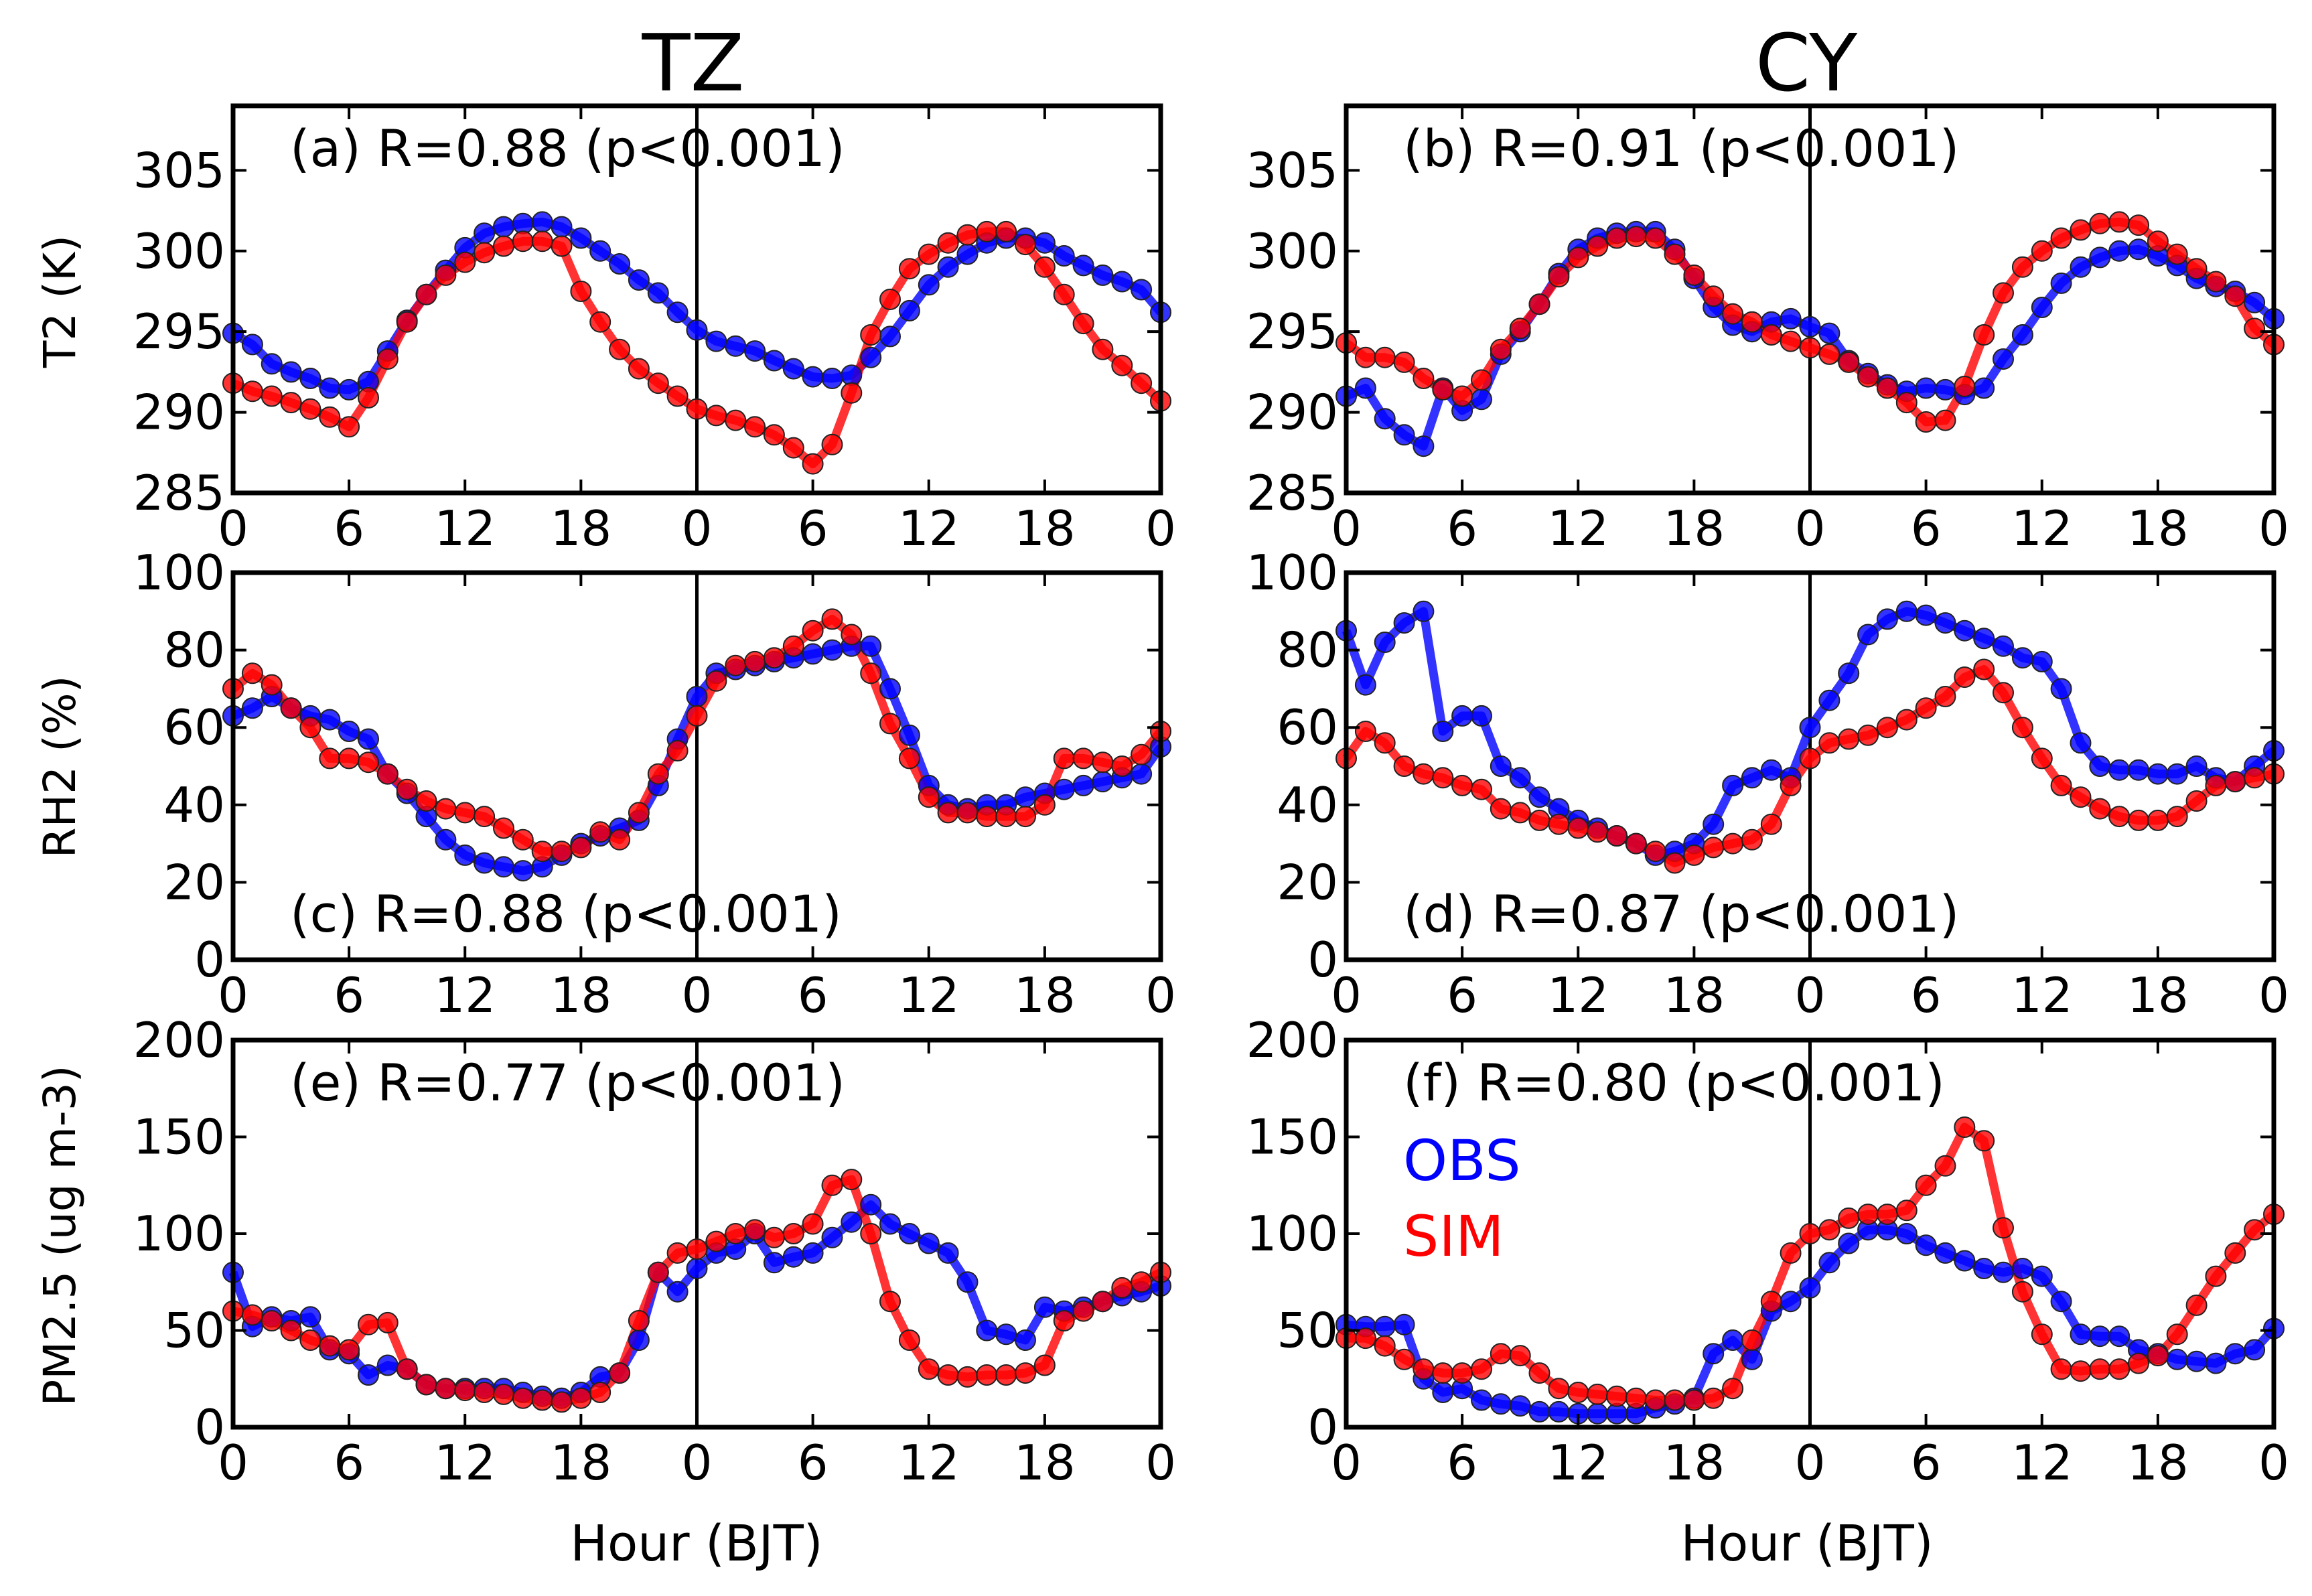 Image resolution: width=2312 pixels, height=1596 pixels. What do you see at coordinates (1806, 63) in the screenshot?
I see `column-title-cy: CY` at bounding box center [1806, 63].